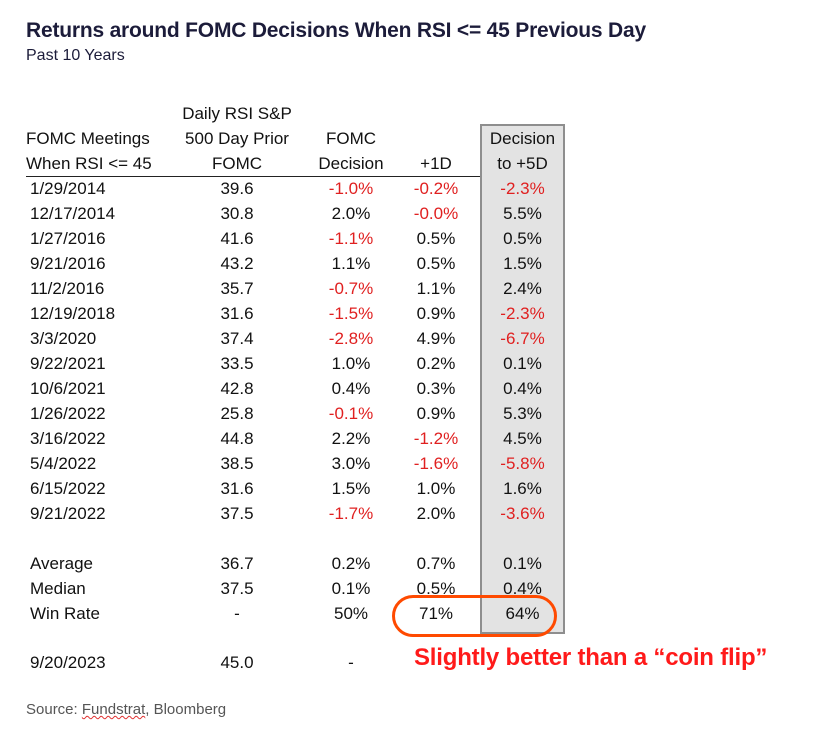 The height and width of the screenshot is (730, 829). I want to click on d5-cell: 64%, so click(522, 613).